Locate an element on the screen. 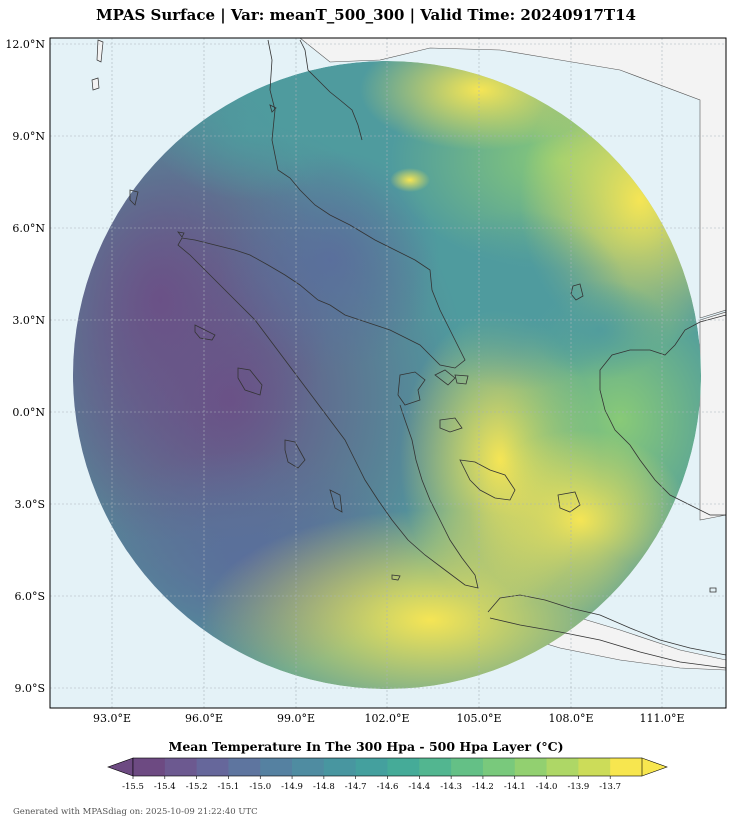  colorbar-tick-label: -15.0 is located at coordinates (260, 787).